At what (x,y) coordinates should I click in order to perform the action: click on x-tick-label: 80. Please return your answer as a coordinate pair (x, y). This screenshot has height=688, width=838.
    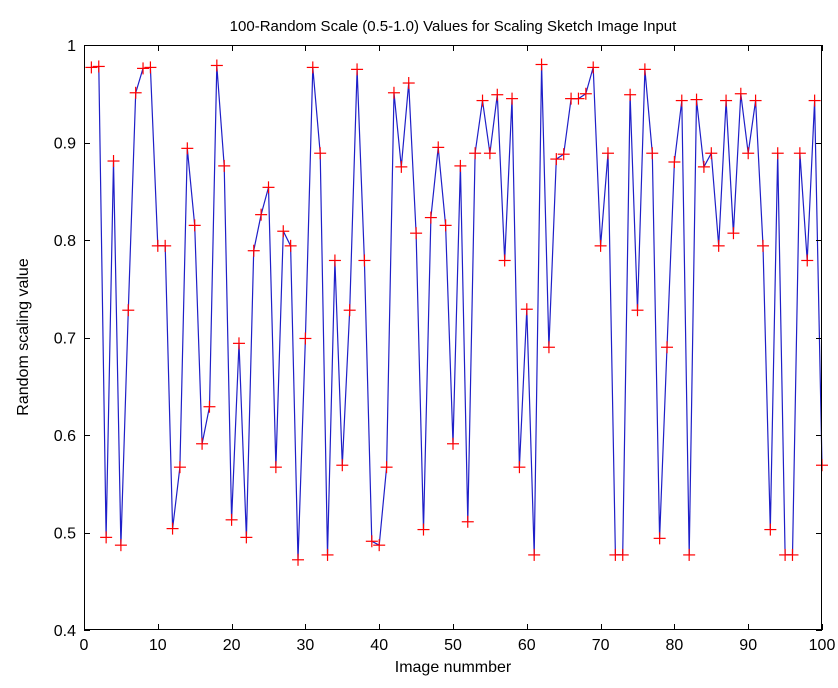
    Looking at the image, I should click on (675, 645).